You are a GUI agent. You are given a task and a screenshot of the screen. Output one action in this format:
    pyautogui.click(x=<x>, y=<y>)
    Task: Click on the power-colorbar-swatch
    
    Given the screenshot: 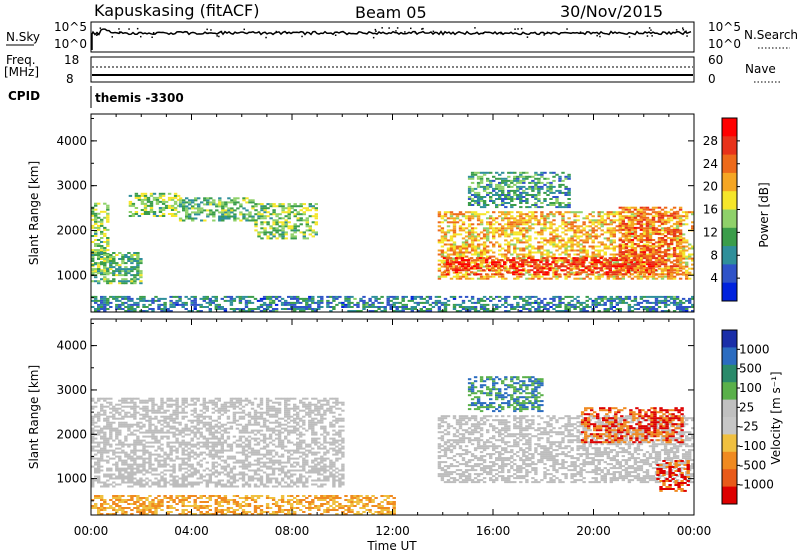 What is the action you would take?
    pyautogui.click(x=729, y=292)
    